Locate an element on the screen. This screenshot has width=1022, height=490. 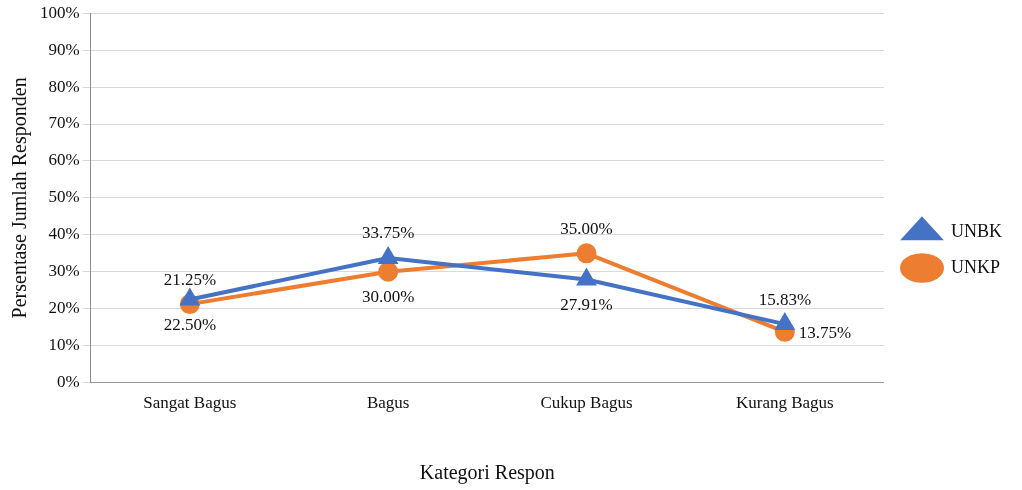
x-axis-title: Kategori Respon is located at coordinates (487, 473).